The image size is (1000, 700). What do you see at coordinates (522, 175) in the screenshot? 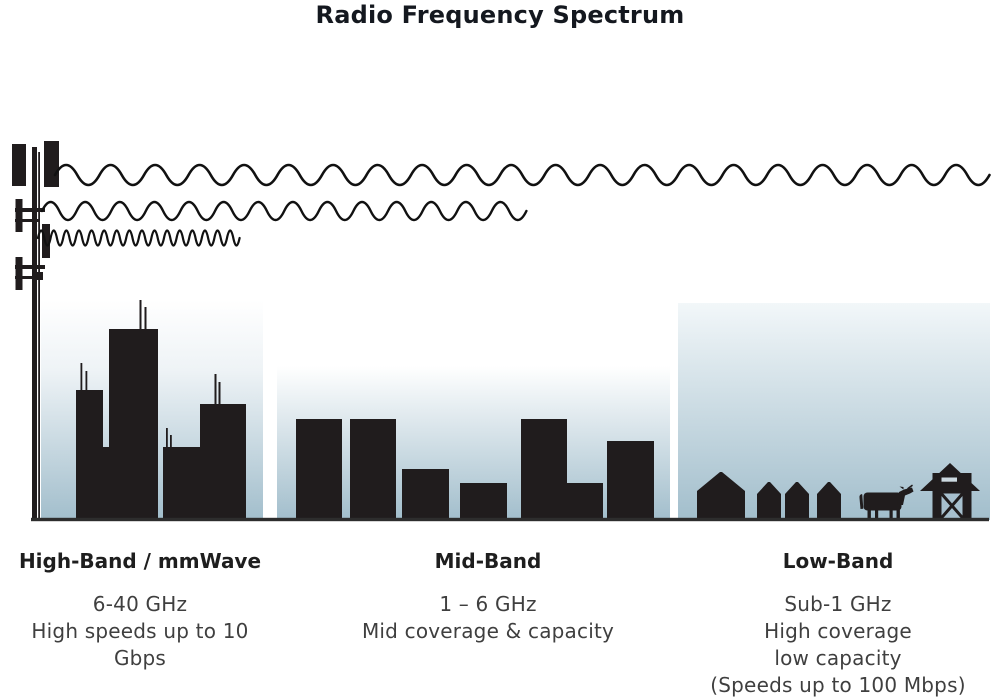
I see `low-band-long-wavelength-wave` at bounding box center [522, 175].